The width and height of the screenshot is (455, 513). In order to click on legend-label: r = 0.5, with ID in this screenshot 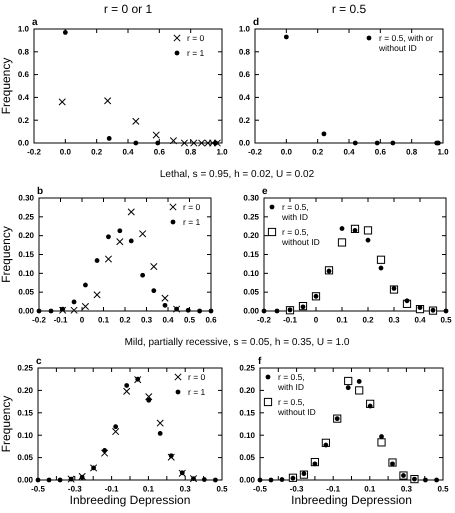, I will do `click(295, 212)`.